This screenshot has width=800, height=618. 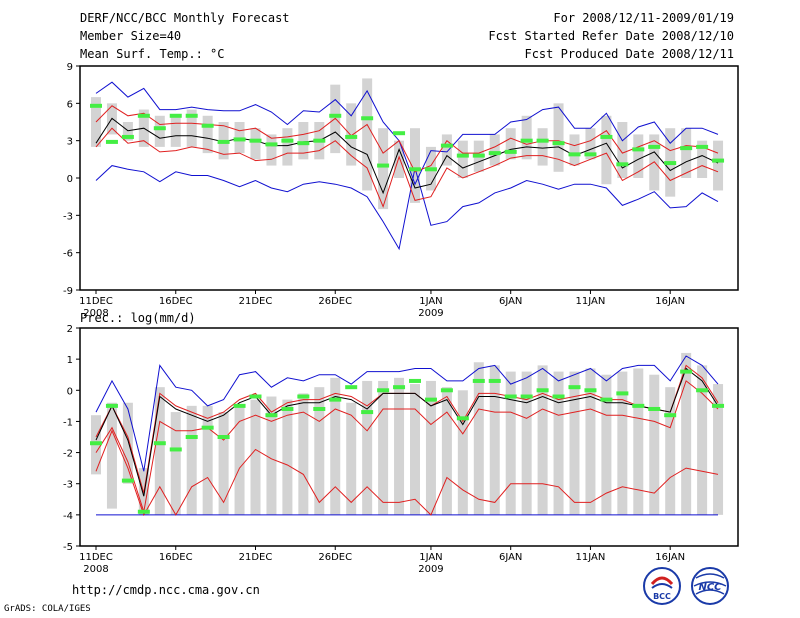 What do you see at coordinates (335, 557) in the screenshot?
I see `precipitation-x-tick-label: 26DEC` at bounding box center [335, 557].